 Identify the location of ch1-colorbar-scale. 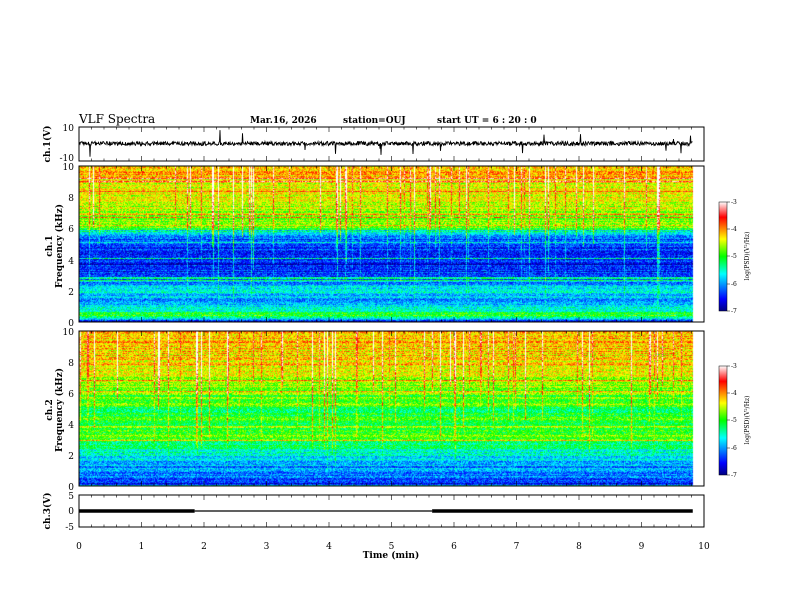
(723, 256).